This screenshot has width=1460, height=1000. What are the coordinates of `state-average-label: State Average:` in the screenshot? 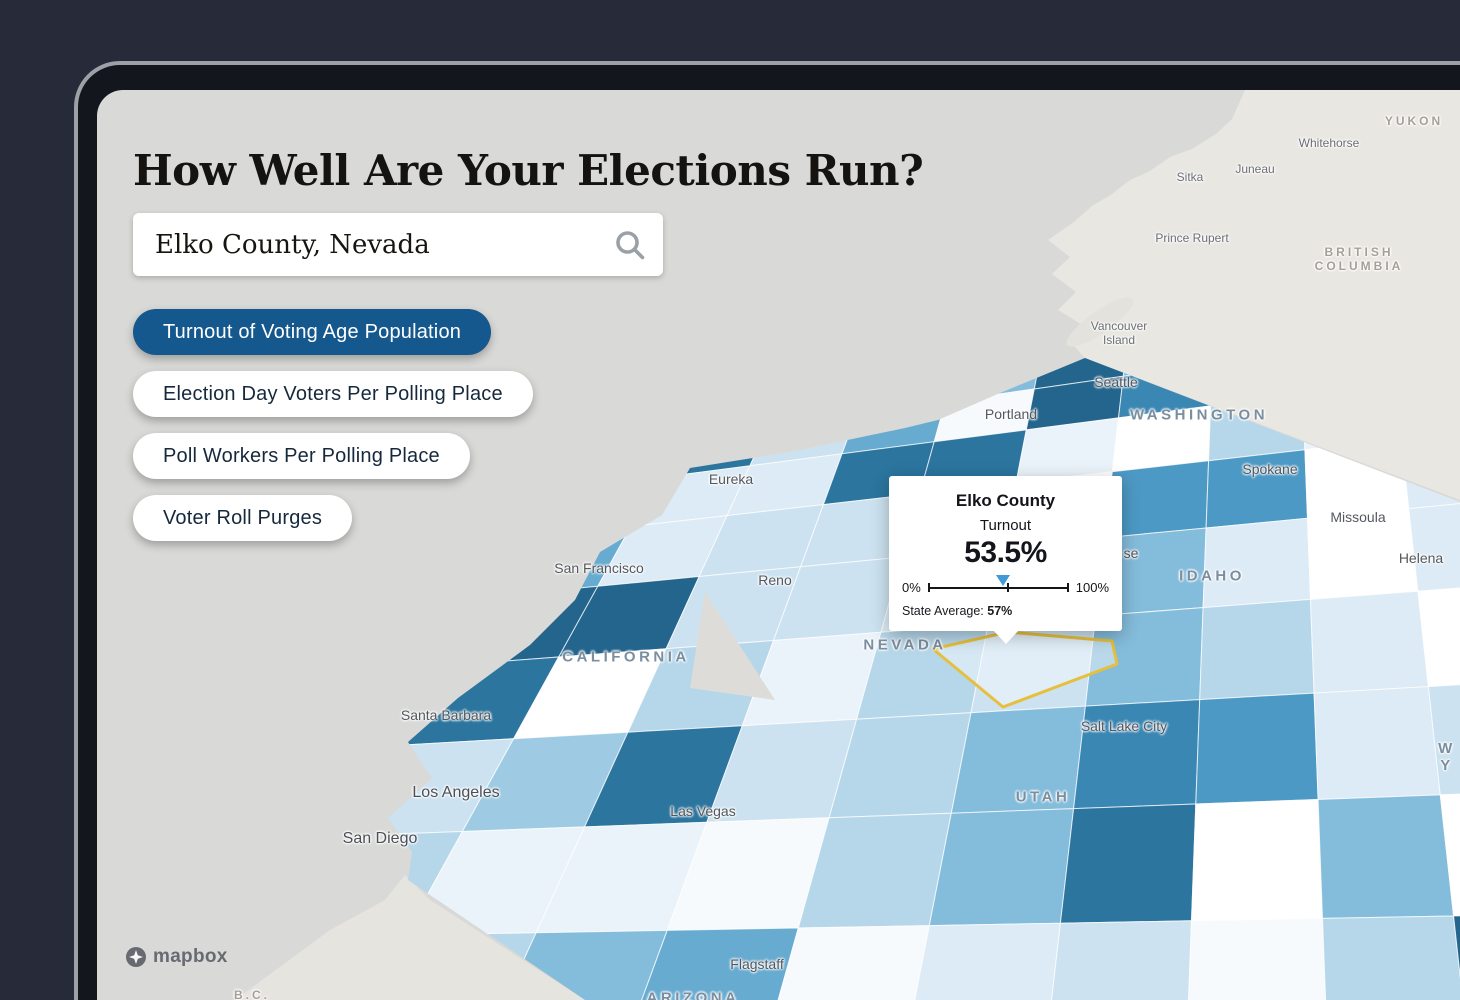 It's located at (943, 611).